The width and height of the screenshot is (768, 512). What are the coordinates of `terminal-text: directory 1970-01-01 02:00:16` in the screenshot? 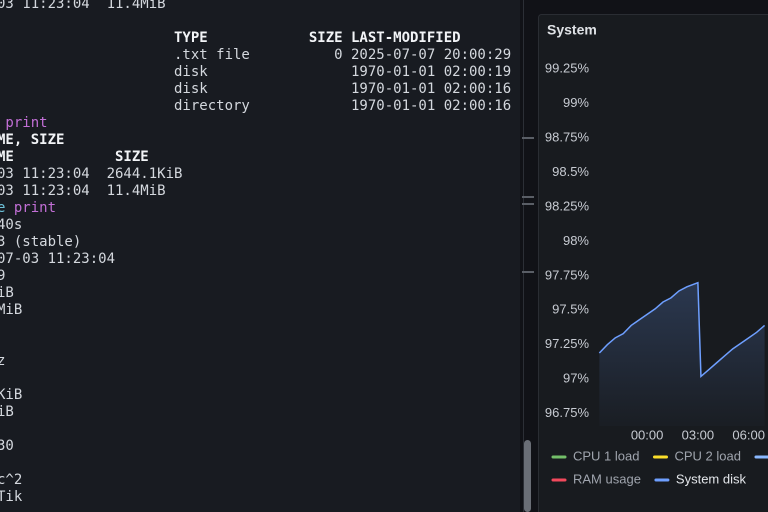 It's located at (256, 105).